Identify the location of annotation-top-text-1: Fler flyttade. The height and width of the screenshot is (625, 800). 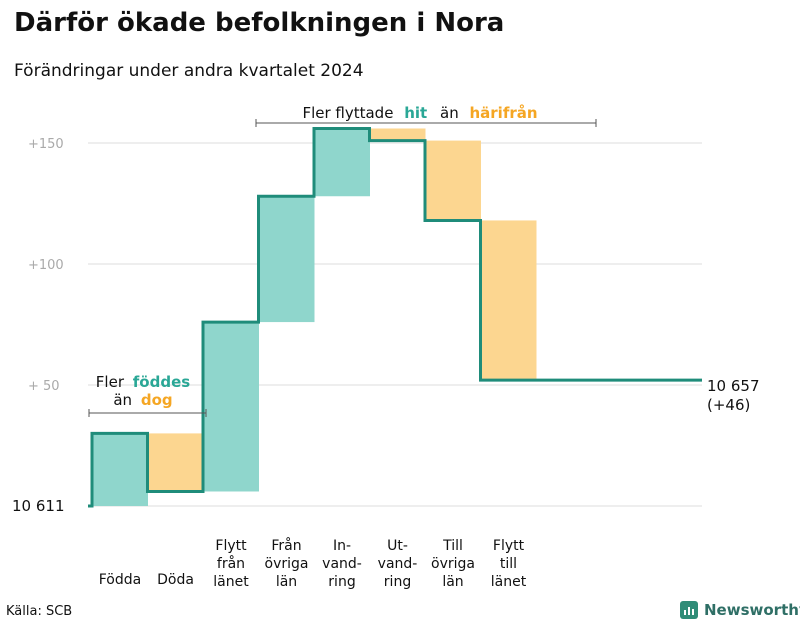
(347, 113).